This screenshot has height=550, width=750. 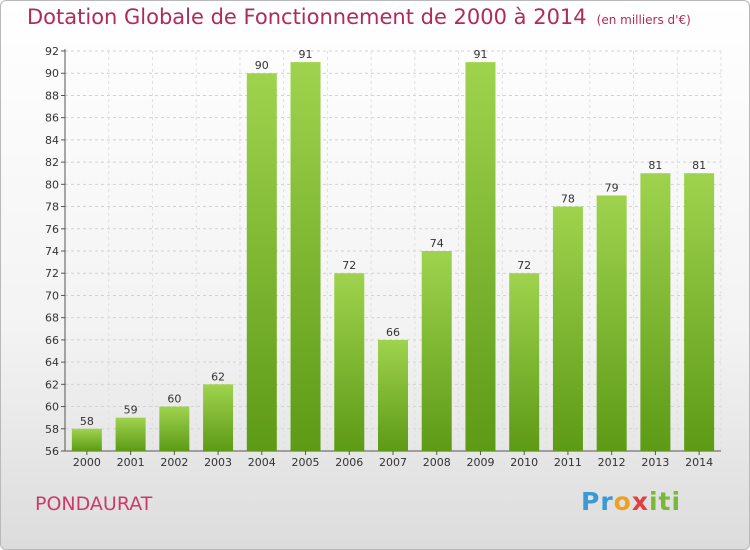 I want to click on y-tick-label: 72, so click(x=52, y=273).